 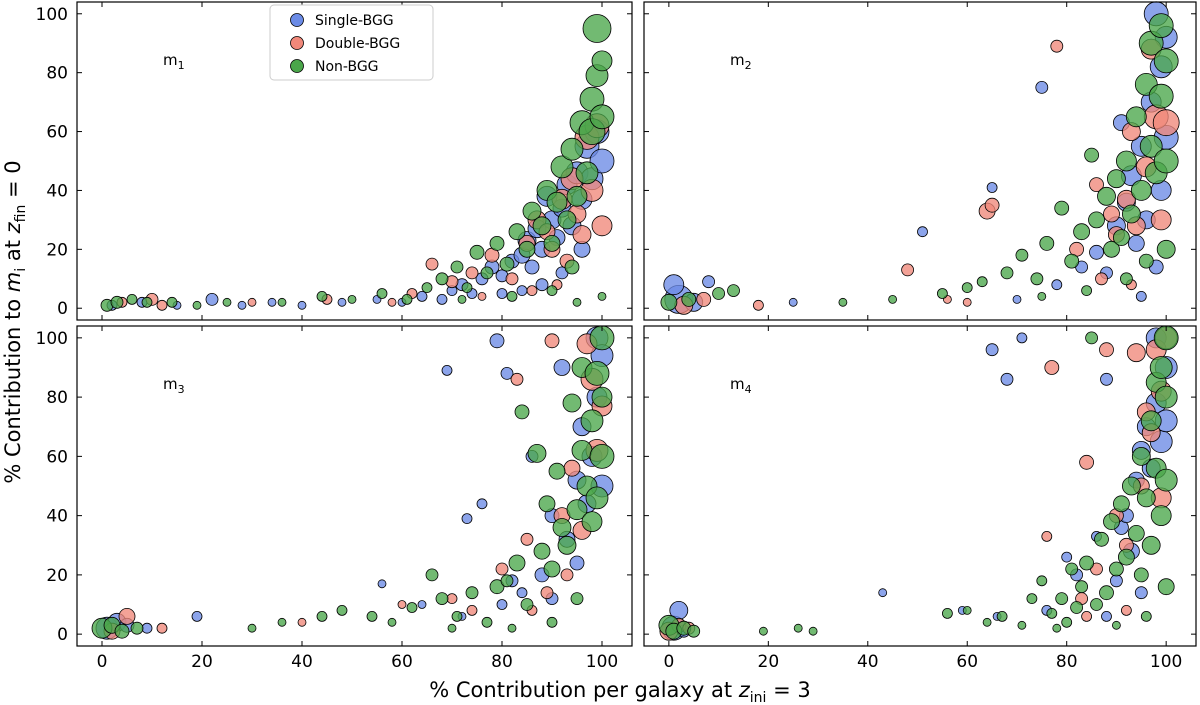 I want to click on x-tick-label: 40, so click(x=302, y=662).